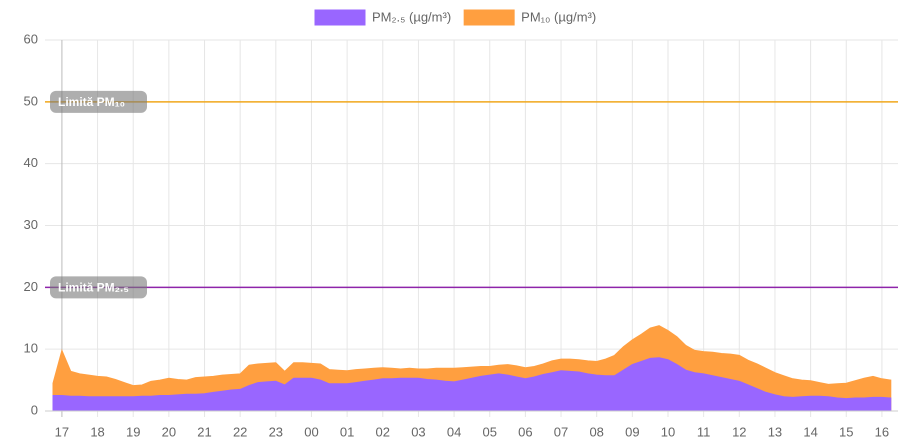 The width and height of the screenshot is (898, 441). I want to click on x-tick-label: 03, so click(418, 431).